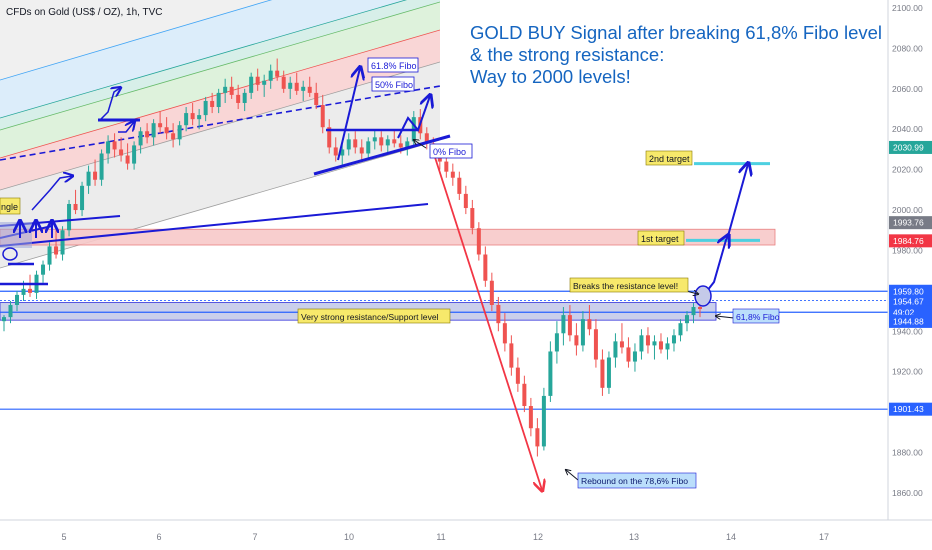  What do you see at coordinates (10, 254) in the screenshot?
I see `circle-marker-left` at bounding box center [10, 254].